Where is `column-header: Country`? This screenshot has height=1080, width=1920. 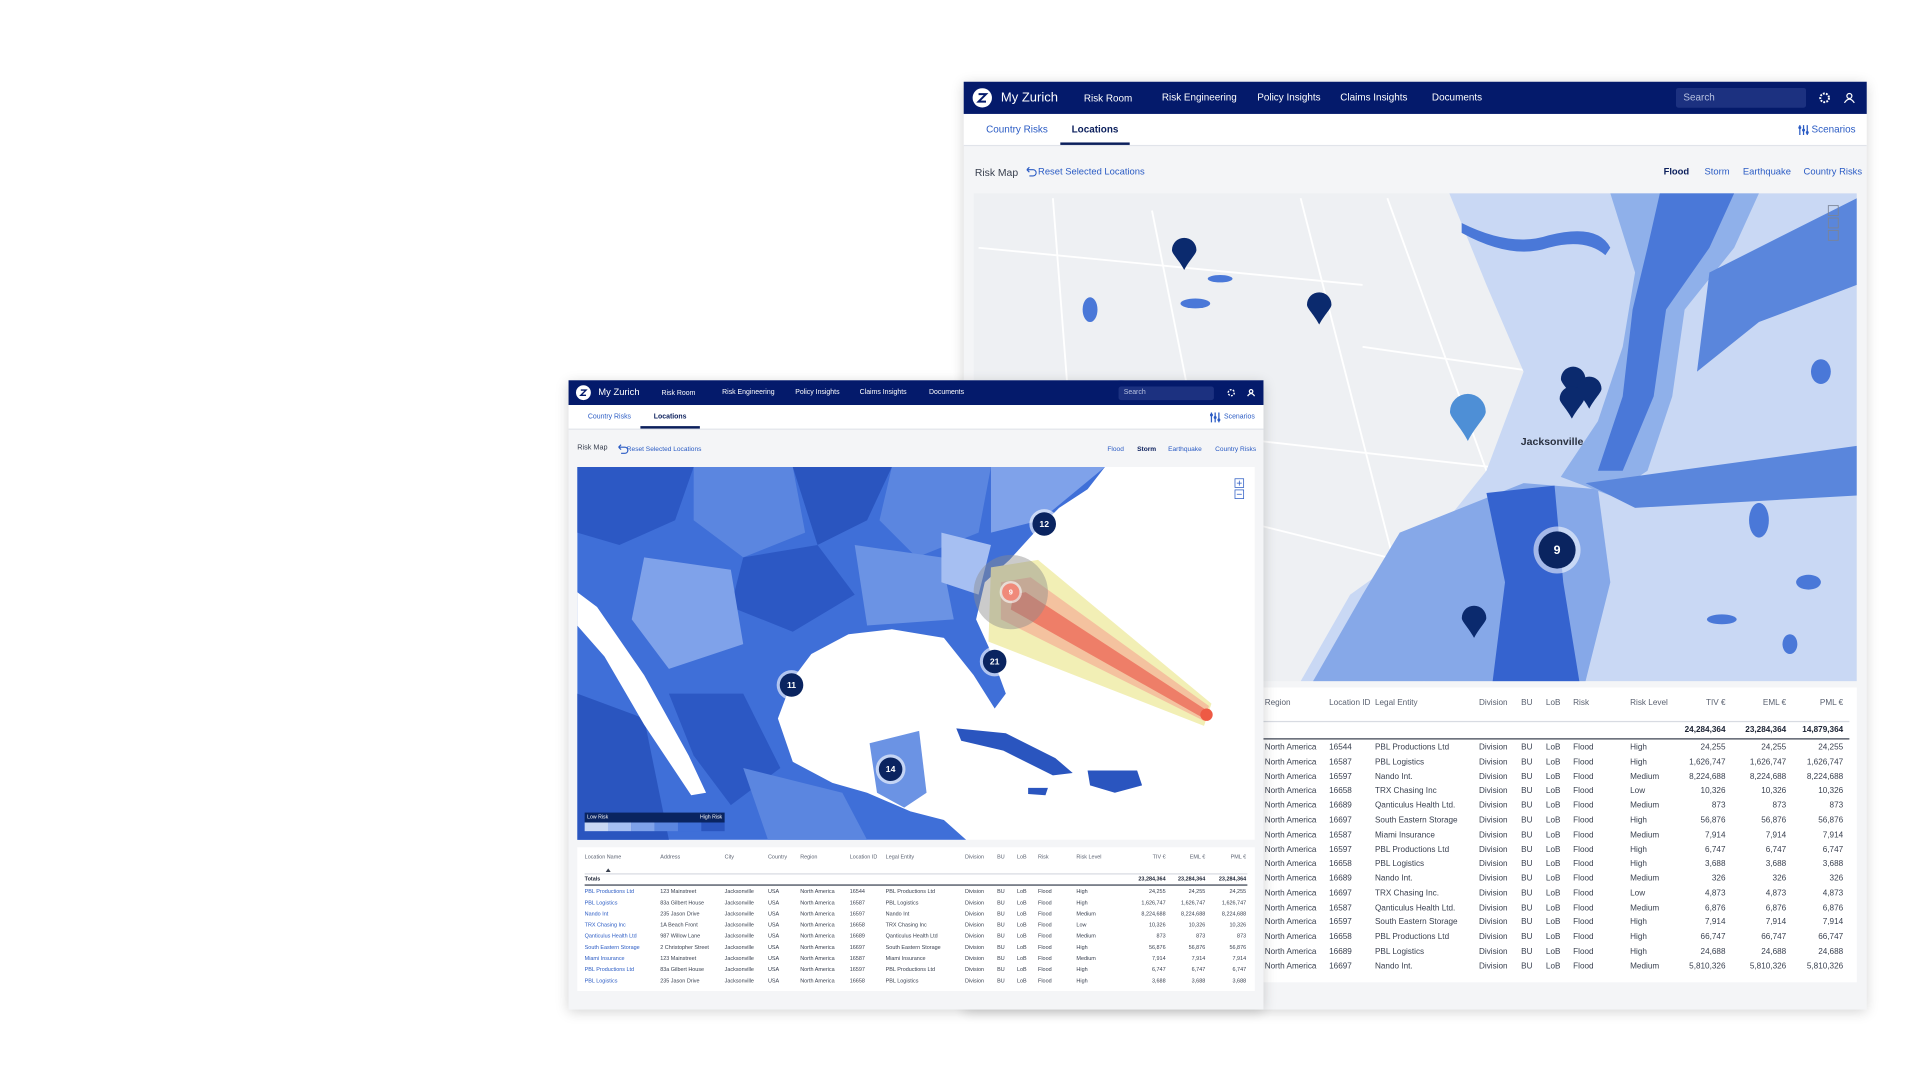
column-header: Country is located at coordinates (777, 857).